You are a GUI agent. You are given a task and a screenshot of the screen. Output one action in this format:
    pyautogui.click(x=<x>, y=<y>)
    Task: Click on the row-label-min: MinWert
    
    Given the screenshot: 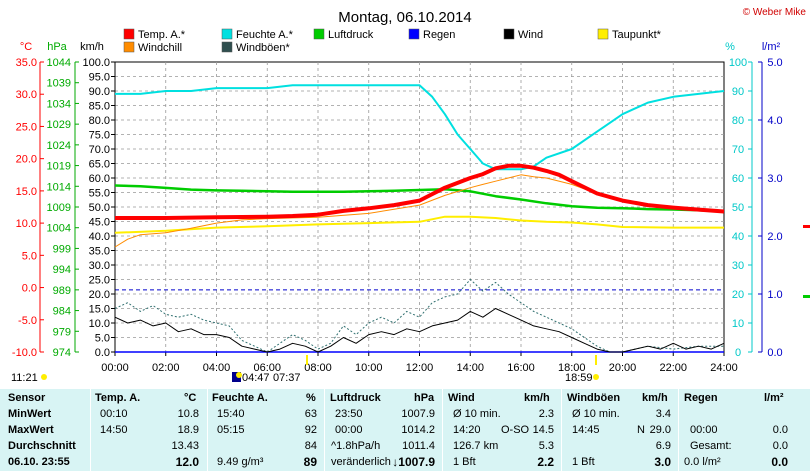 What is the action you would take?
    pyautogui.click(x=30, y=414)
    